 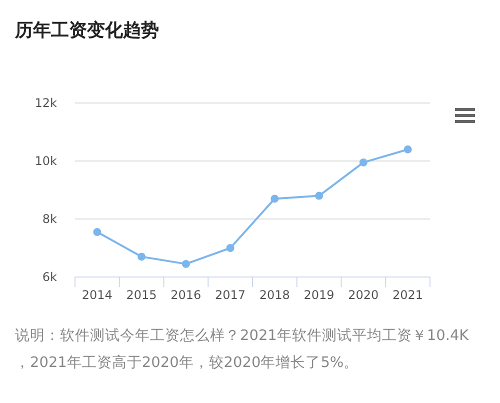 What do you see at coordinates (46, 103) in the screenshot?
I see `y-tick-label: 12k` at bounding box center [46, 103].